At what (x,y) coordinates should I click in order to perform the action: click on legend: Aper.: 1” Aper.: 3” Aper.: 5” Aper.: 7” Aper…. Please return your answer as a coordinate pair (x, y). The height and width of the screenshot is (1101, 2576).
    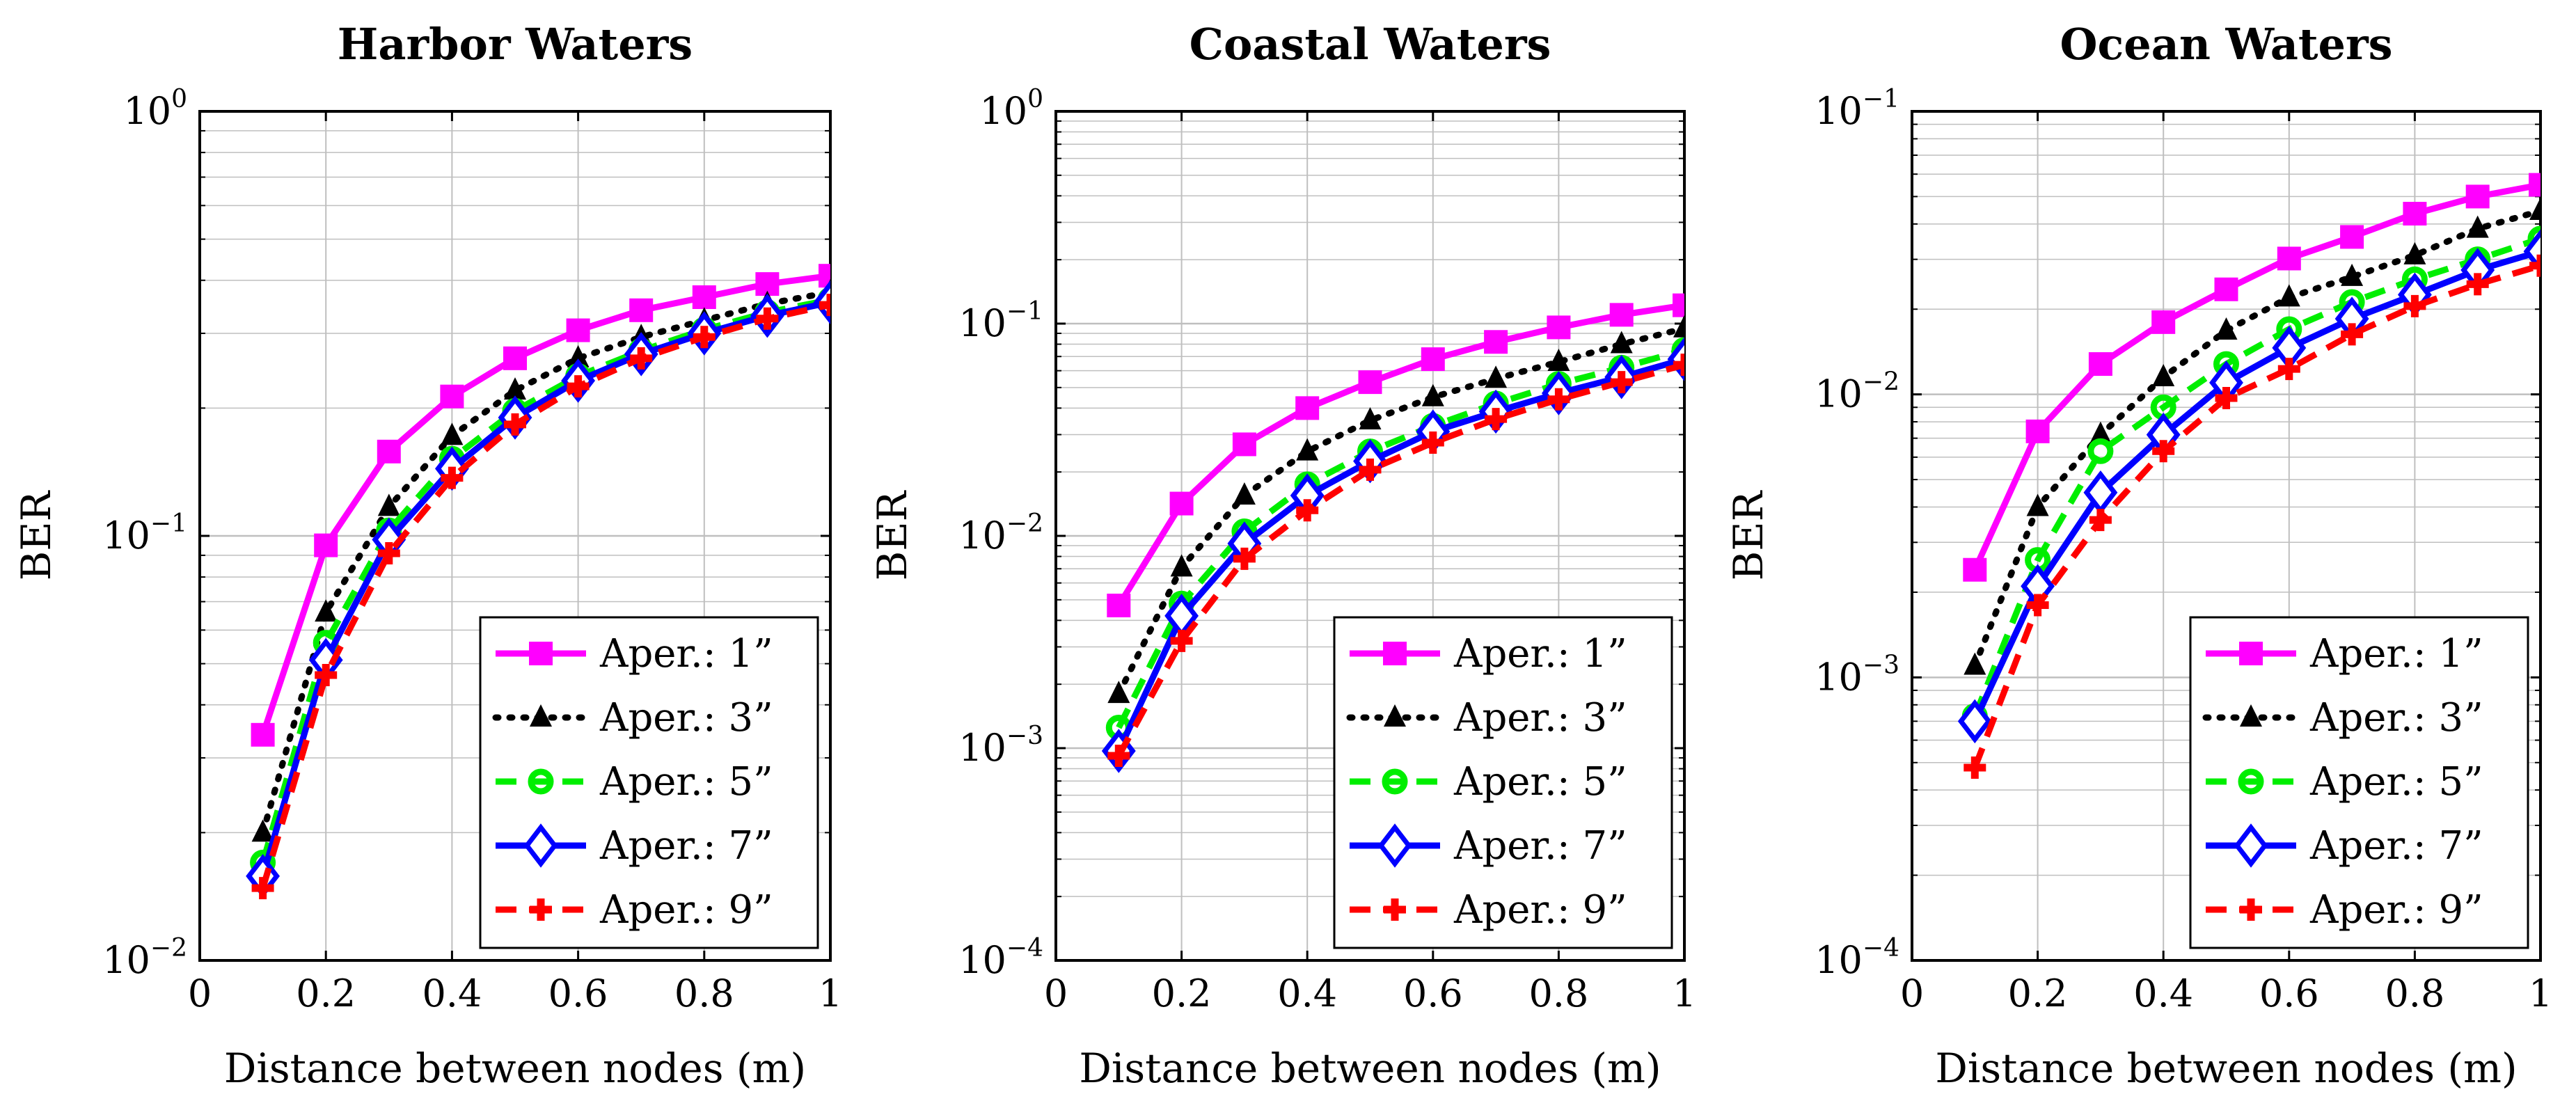
    Looking at the image, I should click on (649, 782).